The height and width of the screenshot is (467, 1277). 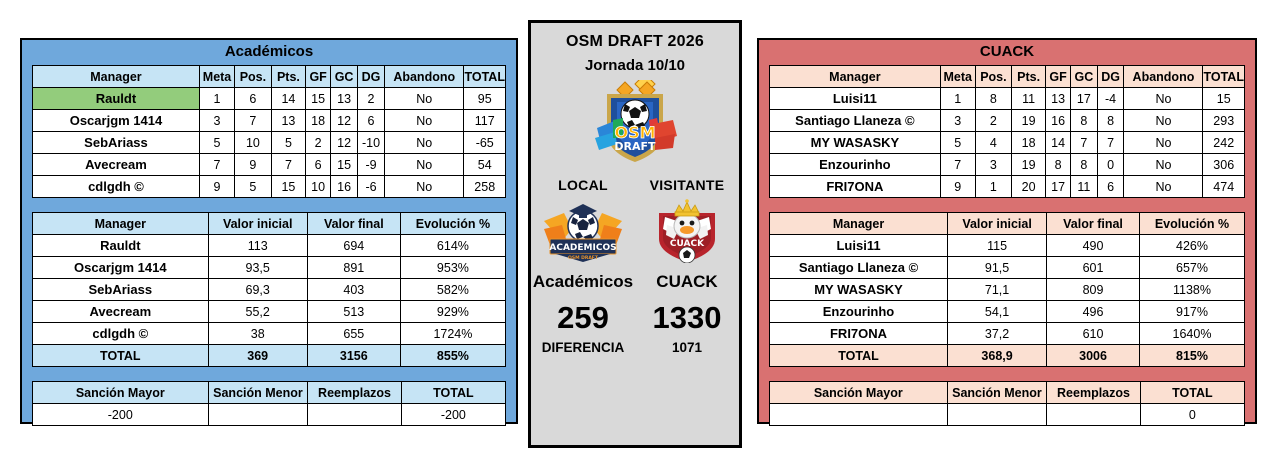 I want to click on cell-total: 0, so click(x=1192, y=414).